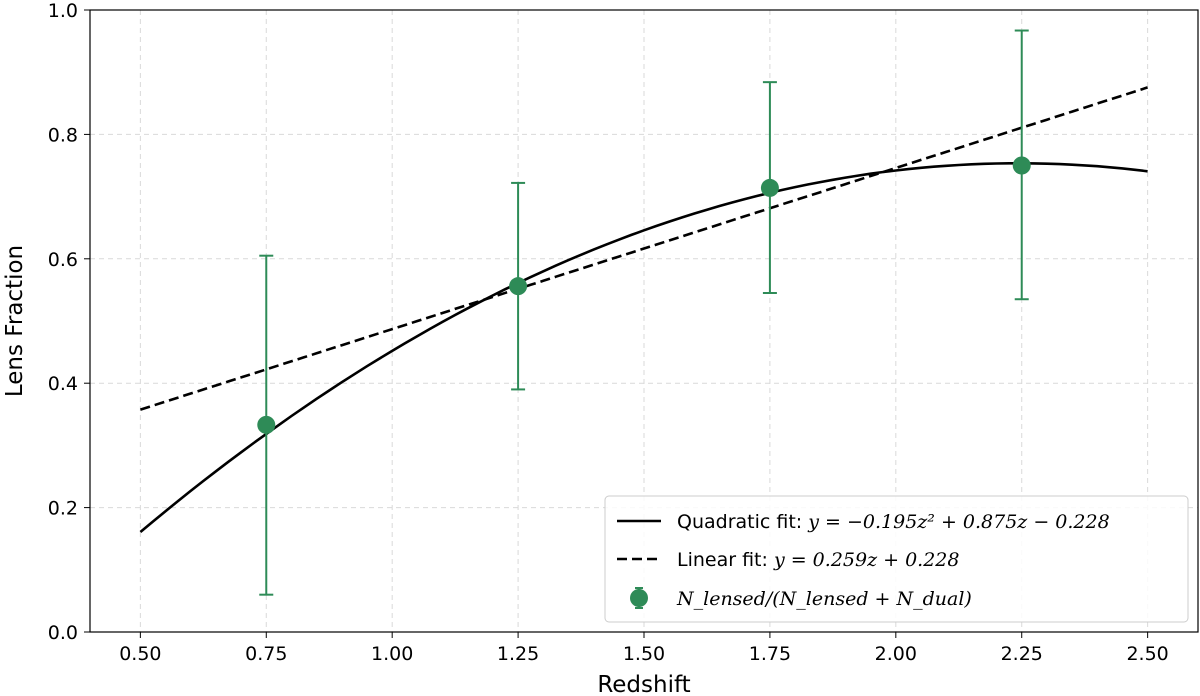  Describe the element at coordinates (824, 599) in the screenshot. I see `legend-points-label: N_lensed/(N_lensed + N_dual)` at that location.